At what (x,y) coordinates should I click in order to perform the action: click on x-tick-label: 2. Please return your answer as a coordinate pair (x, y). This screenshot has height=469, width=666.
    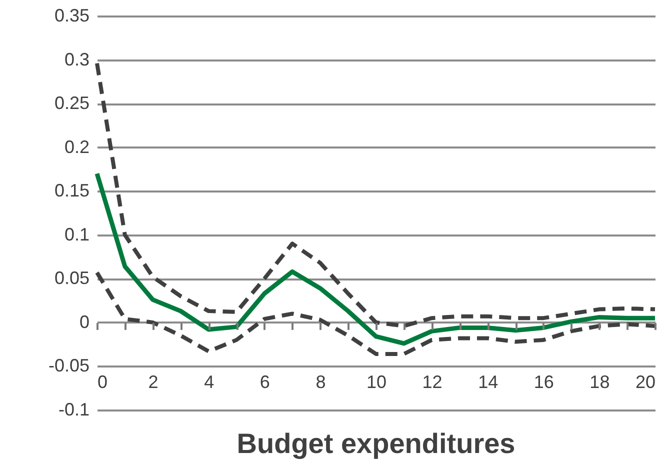
    Looking at the image, I should click on (153, 382).